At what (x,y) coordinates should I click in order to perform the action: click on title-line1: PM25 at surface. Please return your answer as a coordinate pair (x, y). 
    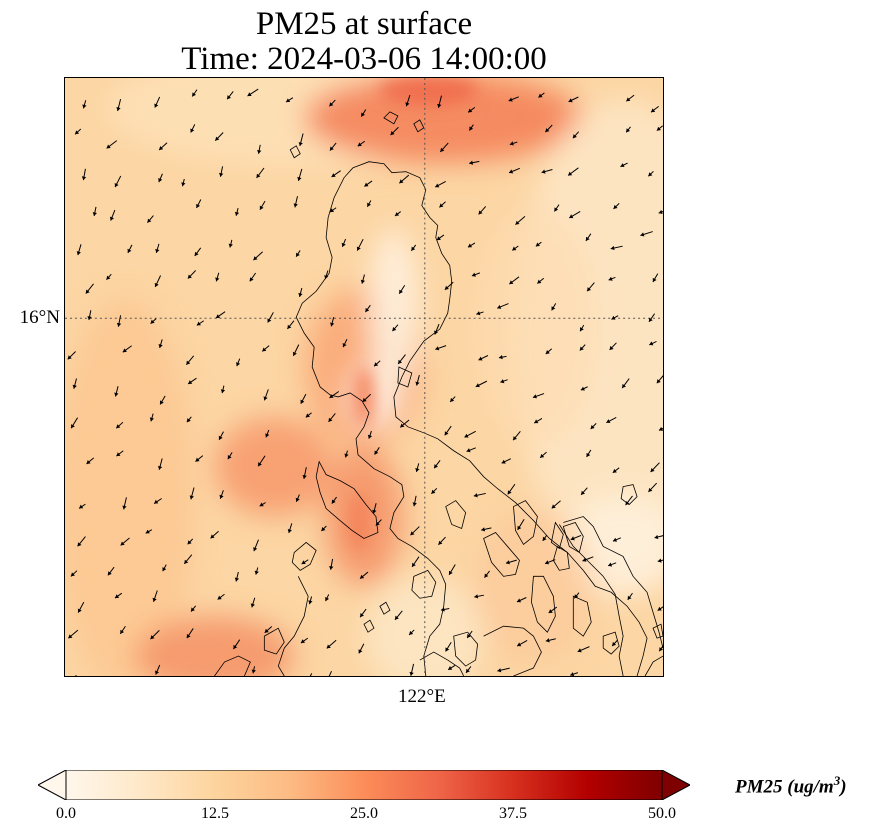
    Looking at the image, I should click on (364, 24).